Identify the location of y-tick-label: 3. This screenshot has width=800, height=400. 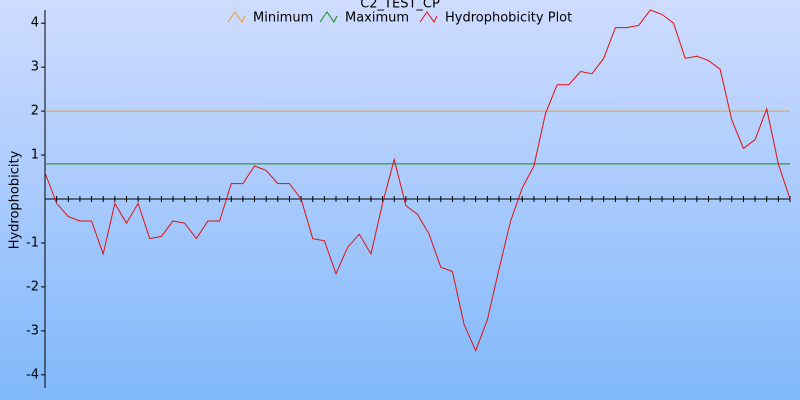
(35, 67).